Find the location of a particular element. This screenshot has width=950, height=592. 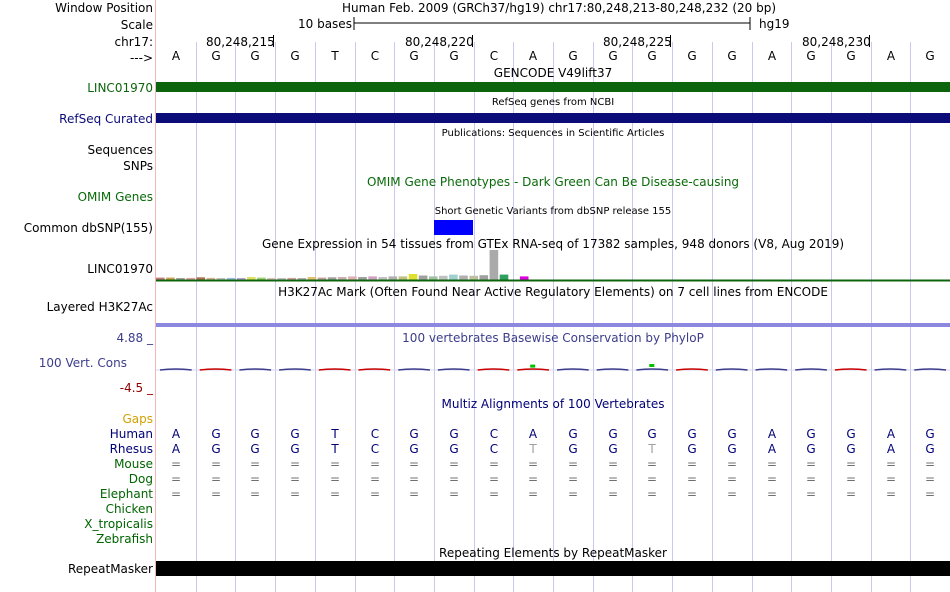

species-label: Human is located at coordinates (131, 434).